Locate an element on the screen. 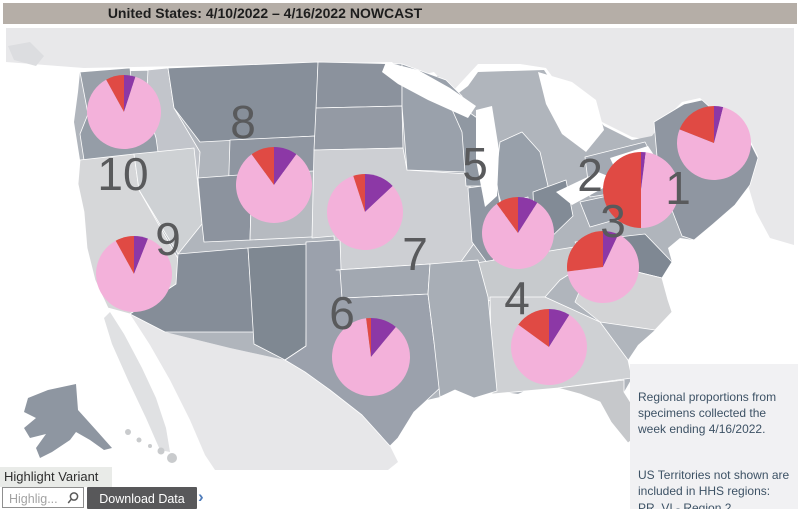 Image resolution: width=800 pixels, height=509 pixels. blue-arrow-icon: › is located at coordinates (201, 496).